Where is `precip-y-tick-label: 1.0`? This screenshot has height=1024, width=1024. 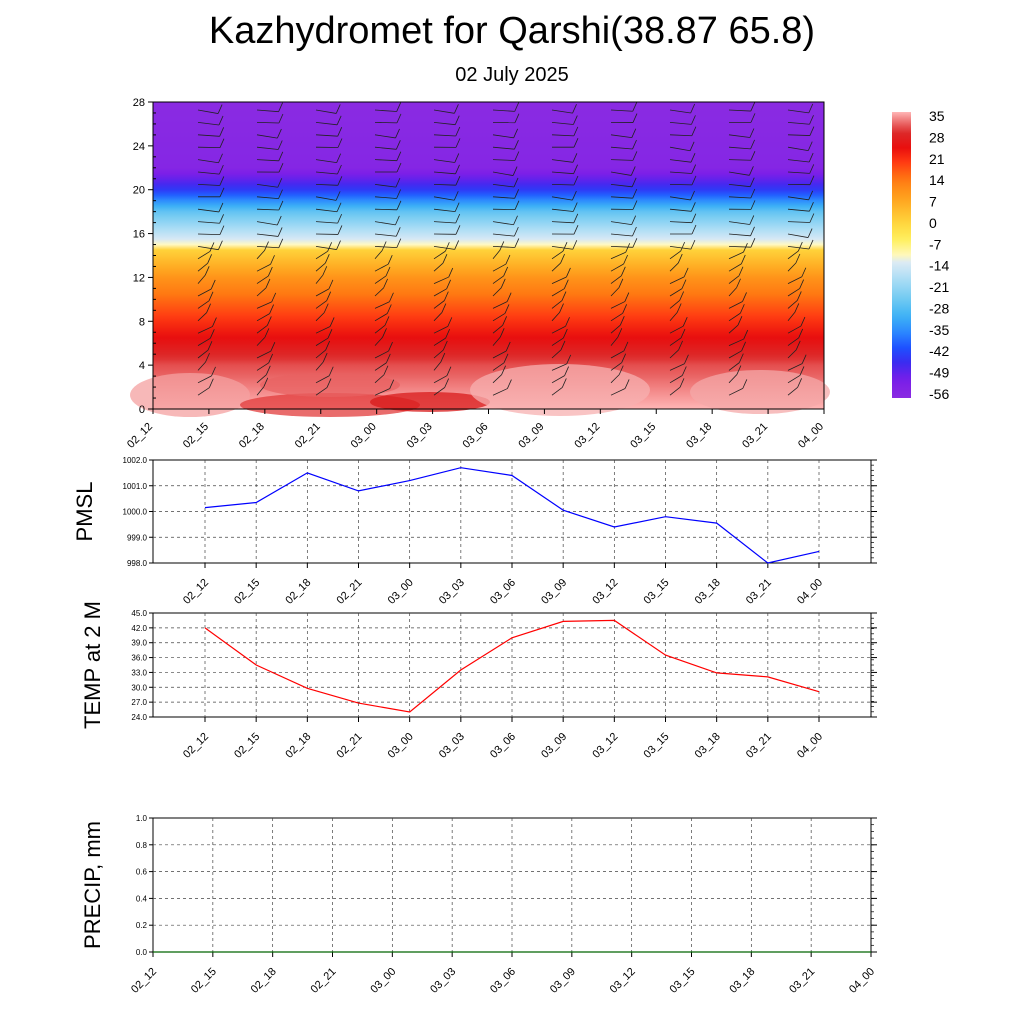 precip-y-tick-label: 1.0 is located at coordinates (142, 818).